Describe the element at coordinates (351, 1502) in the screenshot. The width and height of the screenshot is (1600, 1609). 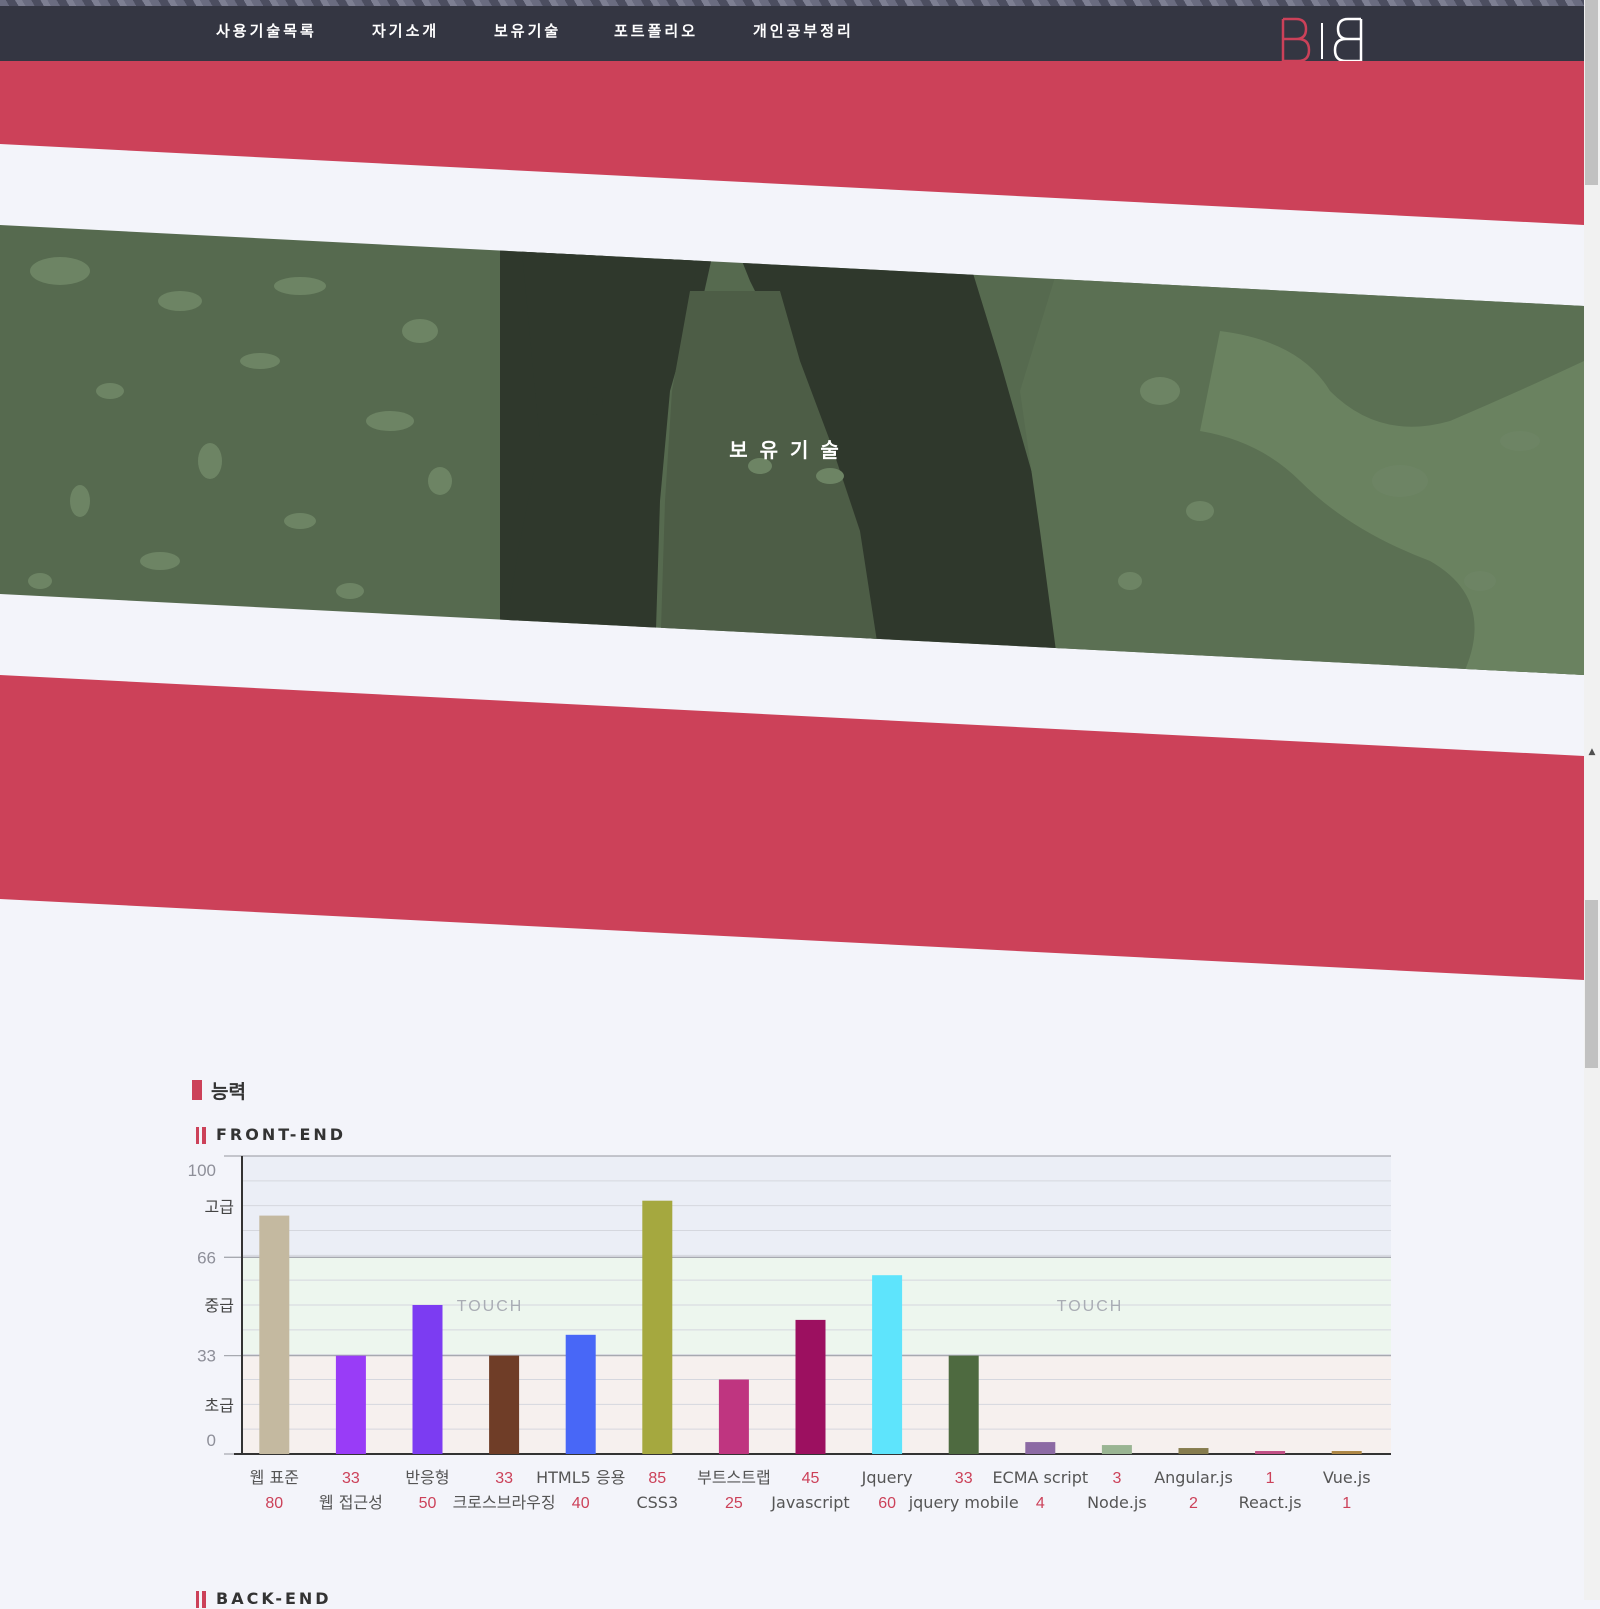
I see `x-category-label: 웹 접근성` at that location.